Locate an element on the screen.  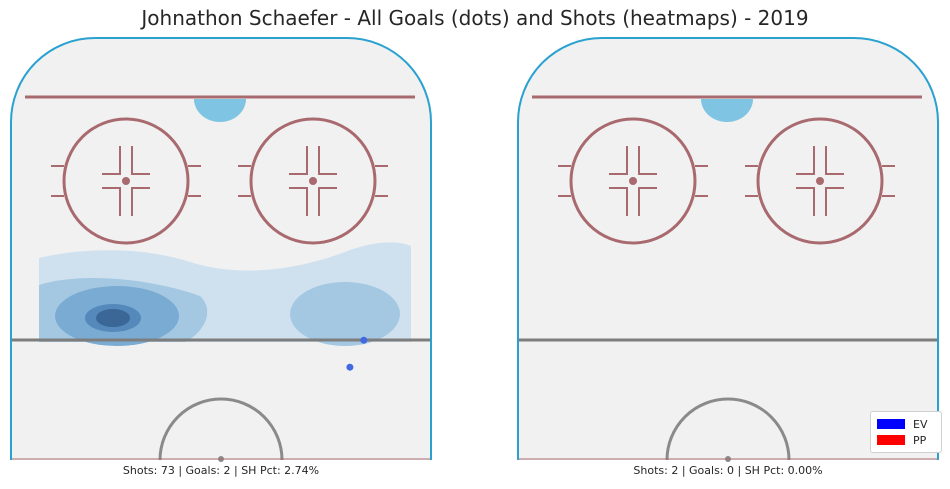
legend-label-pp: PP is located at coordinates (920, 440).